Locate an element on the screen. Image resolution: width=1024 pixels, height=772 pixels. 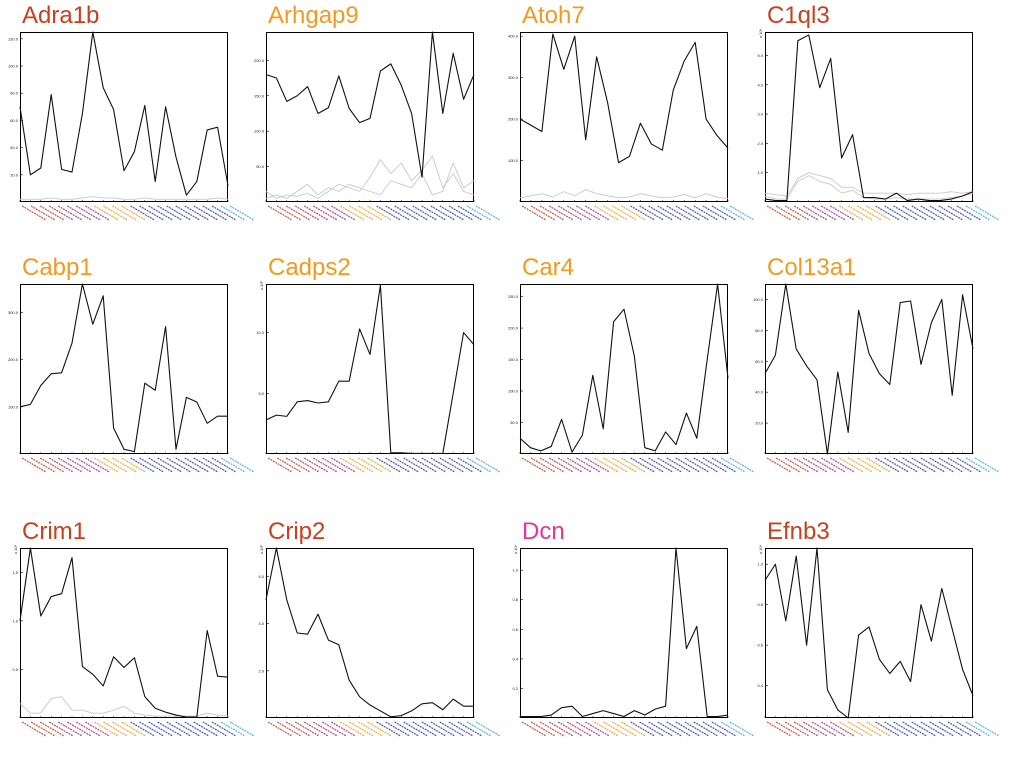
y-tick-label: 120.0 is located at coordinates (13, 38).